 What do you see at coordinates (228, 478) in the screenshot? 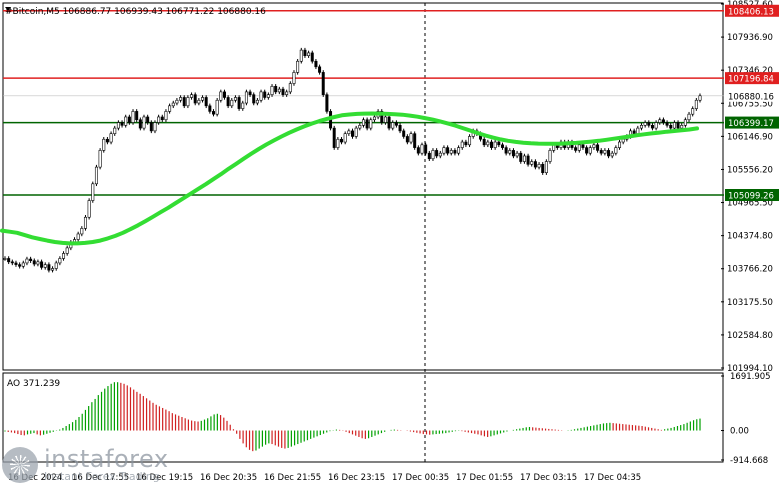
I see `x-tick-label: 16 Dec 20:35` at bounding box center [228, 478].